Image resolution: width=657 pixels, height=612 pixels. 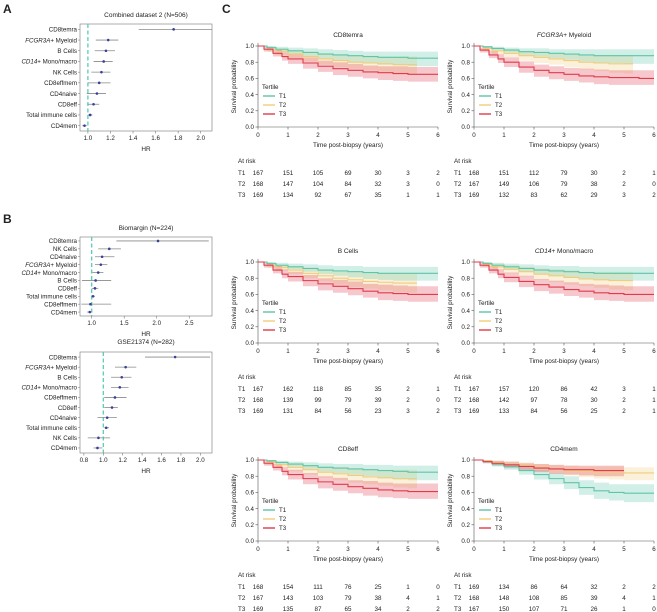 What do you see at coordinates (348, 361) in the screenshot?
I see `km-x-label: Time post-biopsy (years)` at bounding box center [348, 361].